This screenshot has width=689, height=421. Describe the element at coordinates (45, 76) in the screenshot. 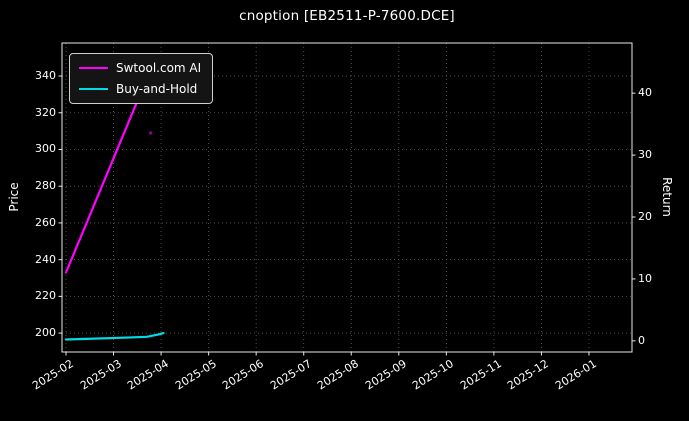

I see `left-y-tick-label: 340` at that location.